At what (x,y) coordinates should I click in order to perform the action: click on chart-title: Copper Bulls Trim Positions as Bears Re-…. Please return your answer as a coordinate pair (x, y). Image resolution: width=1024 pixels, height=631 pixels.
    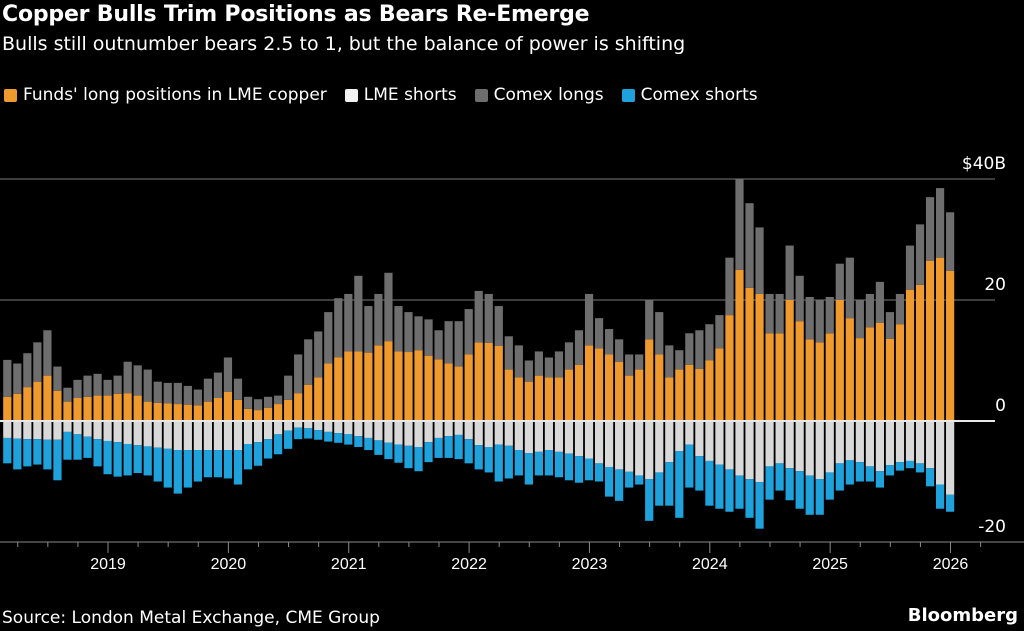
    Looking at the image, I should click on (296, 14).